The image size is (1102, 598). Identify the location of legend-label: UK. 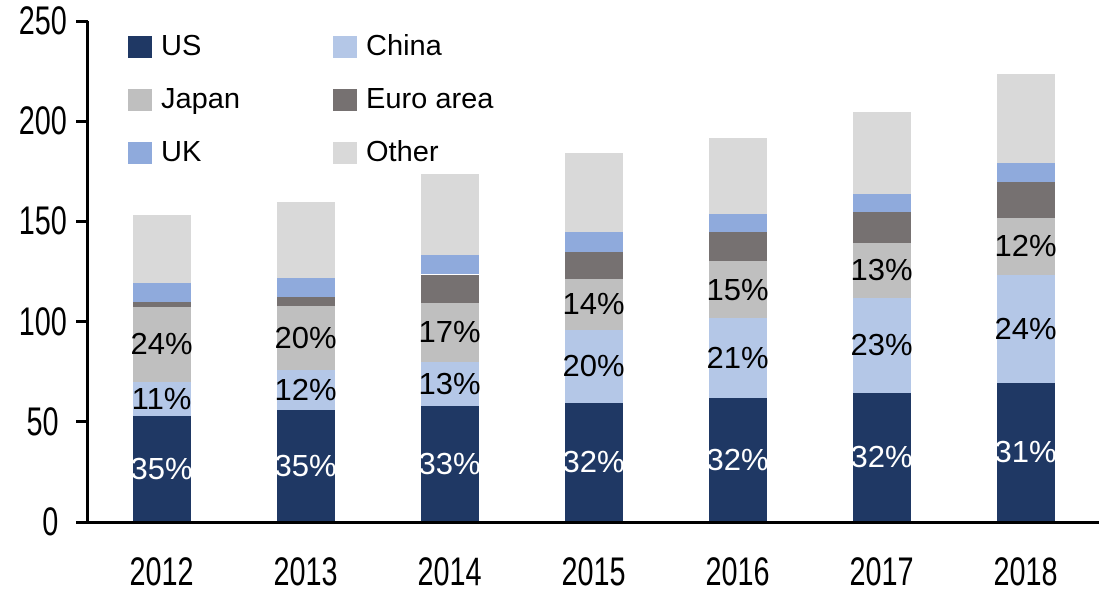
(181, 152).